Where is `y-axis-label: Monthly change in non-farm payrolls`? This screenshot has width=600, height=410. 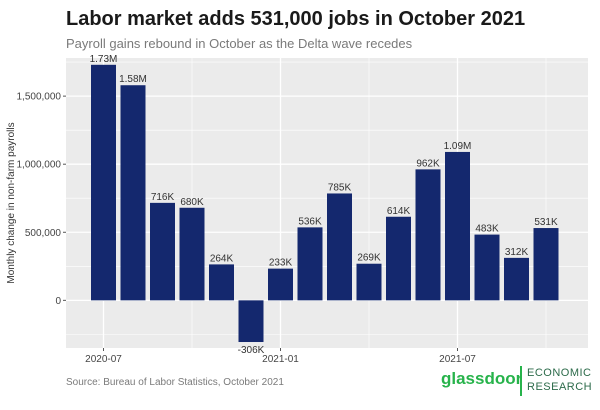
y-axis-label: Monthly change in non-farm payrolls is located at coordinates (11, 202).